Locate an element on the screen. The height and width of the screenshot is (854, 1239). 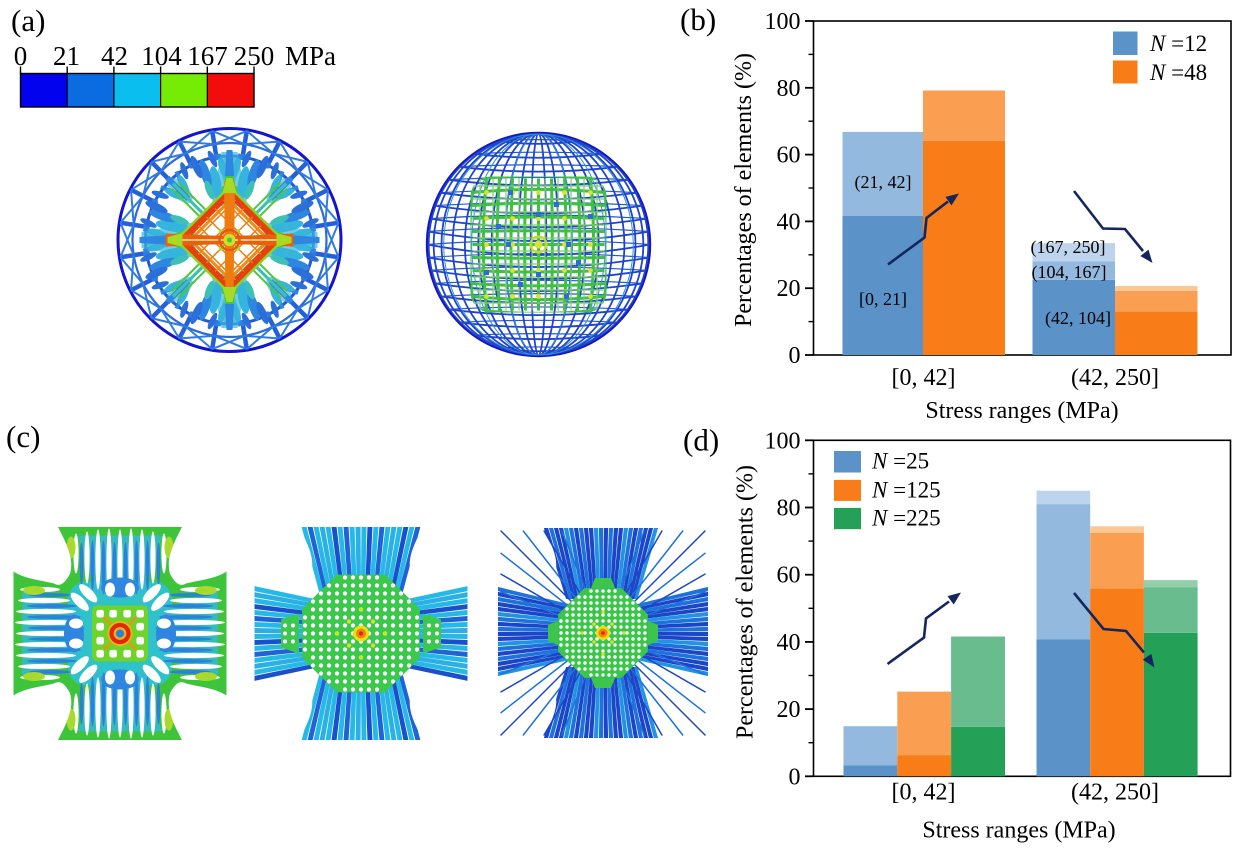
svg-text: N =225 is located at coordinates (906, 518).